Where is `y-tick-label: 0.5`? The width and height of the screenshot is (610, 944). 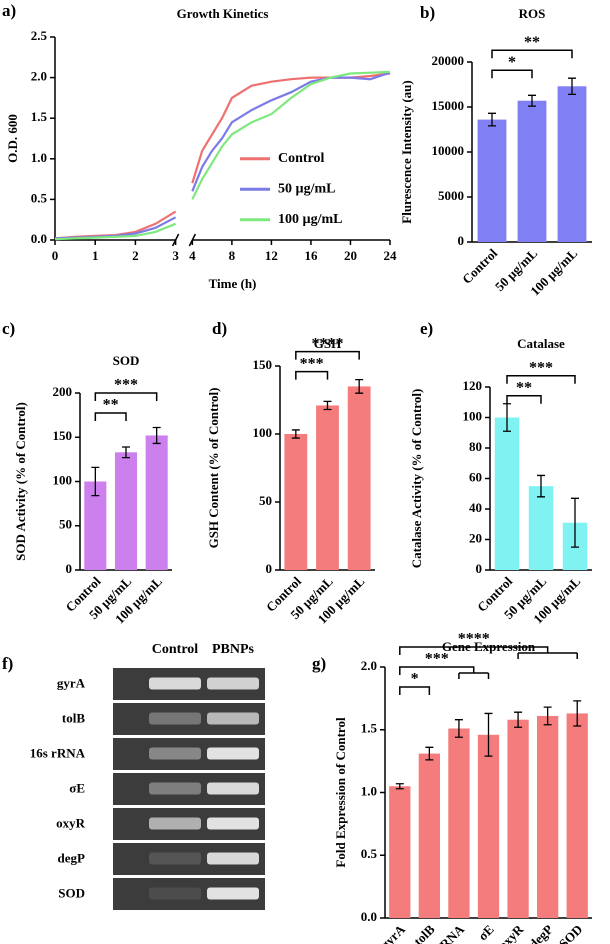
y-tick-label: 0.5 is located at coordinates (369, 853).